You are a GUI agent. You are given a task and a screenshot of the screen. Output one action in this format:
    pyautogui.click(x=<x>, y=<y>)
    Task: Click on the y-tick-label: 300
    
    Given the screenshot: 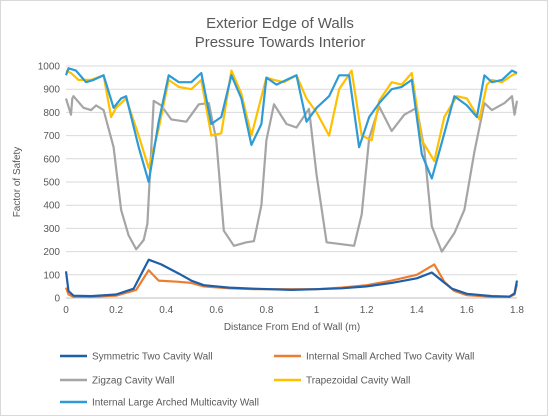 What is the action you would take?
    pyautogui.click(x=51, y=229)
    